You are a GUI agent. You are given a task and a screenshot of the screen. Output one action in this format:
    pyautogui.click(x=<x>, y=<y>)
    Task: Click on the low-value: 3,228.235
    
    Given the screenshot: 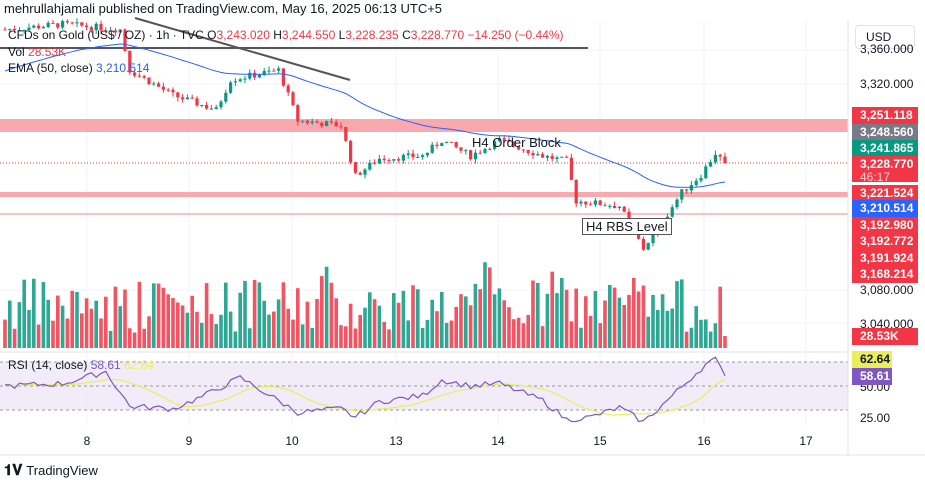 What is the action you would take?
    pyautogui.click(x=372, y=35)
    